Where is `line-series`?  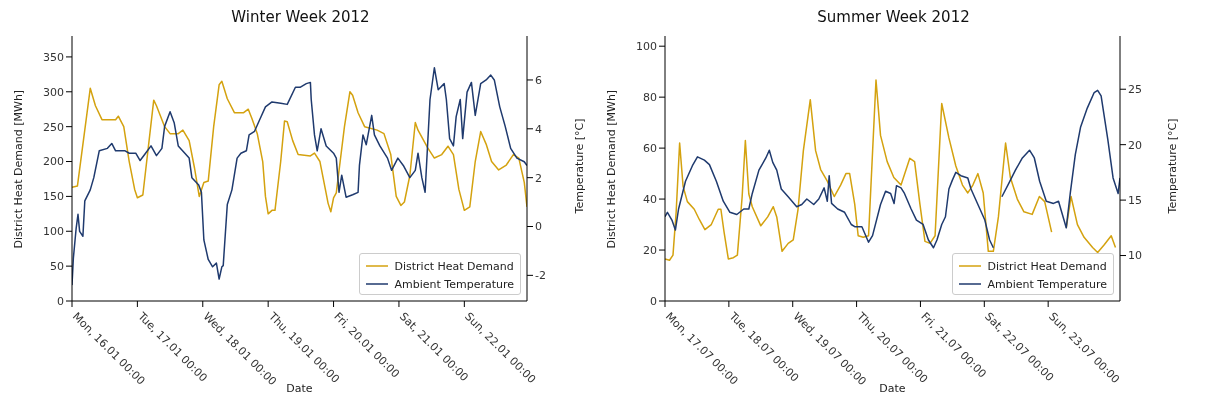 line-series is located at coordinates (299, 147).